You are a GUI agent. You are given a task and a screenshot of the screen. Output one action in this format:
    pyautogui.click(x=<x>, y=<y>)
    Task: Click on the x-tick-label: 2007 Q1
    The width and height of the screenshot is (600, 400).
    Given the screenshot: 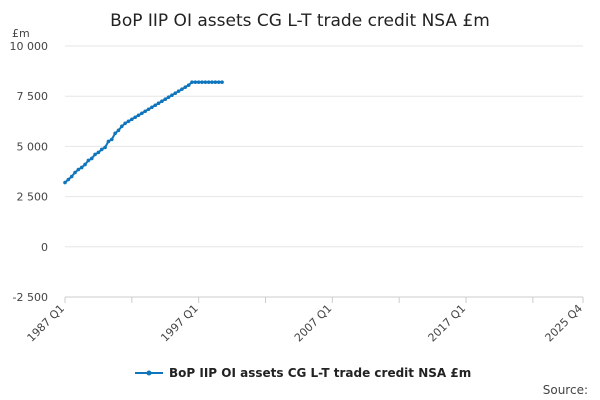 What is the action you would take?
    pyautogui.click(x=313, y=323)
    